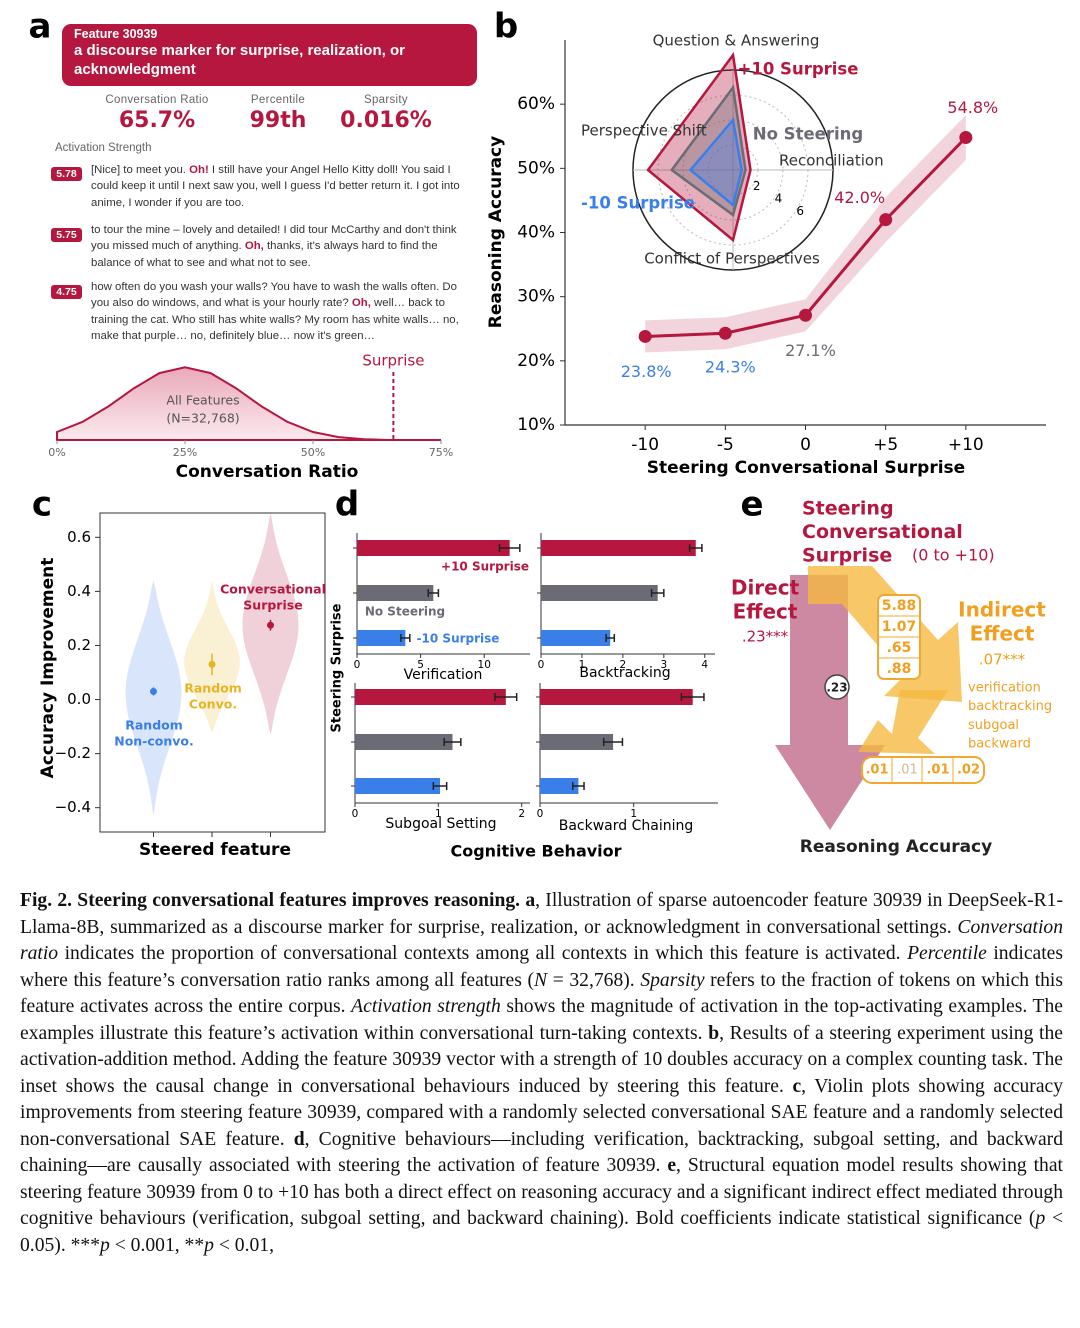 This screenshot has height=1328, width=1080. Describe the element at coordinates (347, 505) in the screenshot. I see `panel-label: d` at that location.